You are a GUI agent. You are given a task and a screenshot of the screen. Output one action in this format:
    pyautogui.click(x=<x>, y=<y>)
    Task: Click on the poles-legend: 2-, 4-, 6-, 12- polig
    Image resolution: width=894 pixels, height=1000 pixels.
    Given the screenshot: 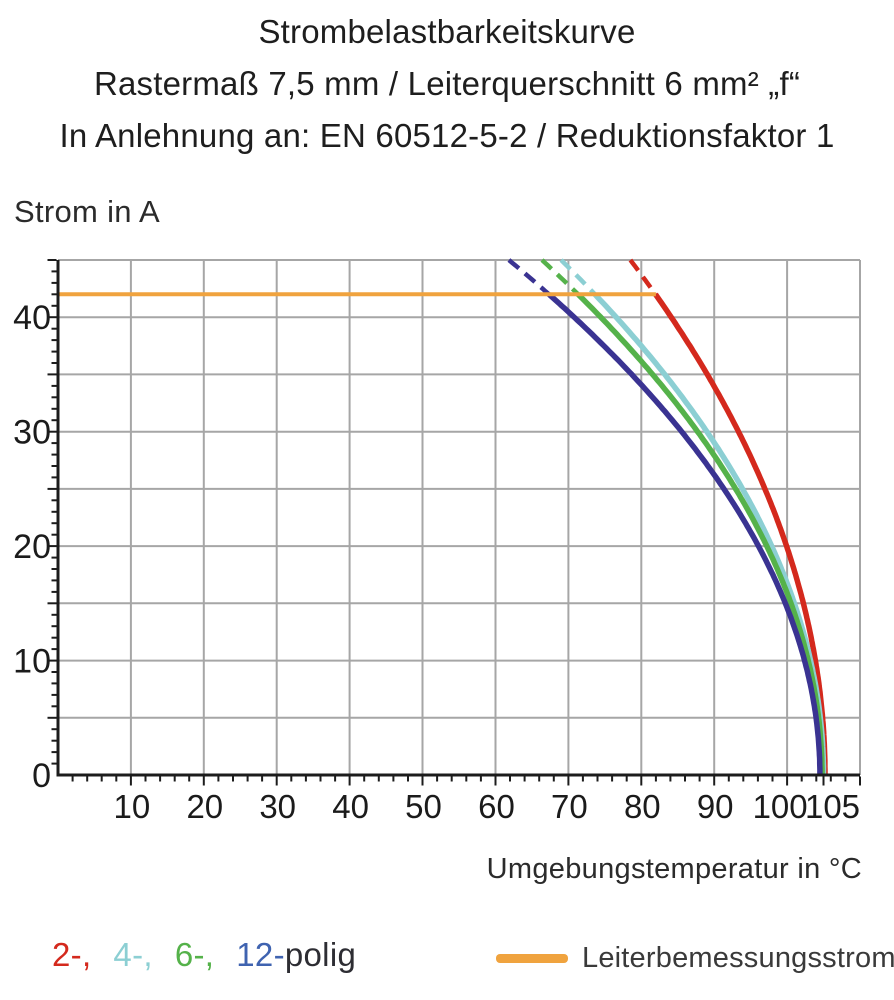 What is the action you would take?
    pyautogui.click(x=204, y=955)
    